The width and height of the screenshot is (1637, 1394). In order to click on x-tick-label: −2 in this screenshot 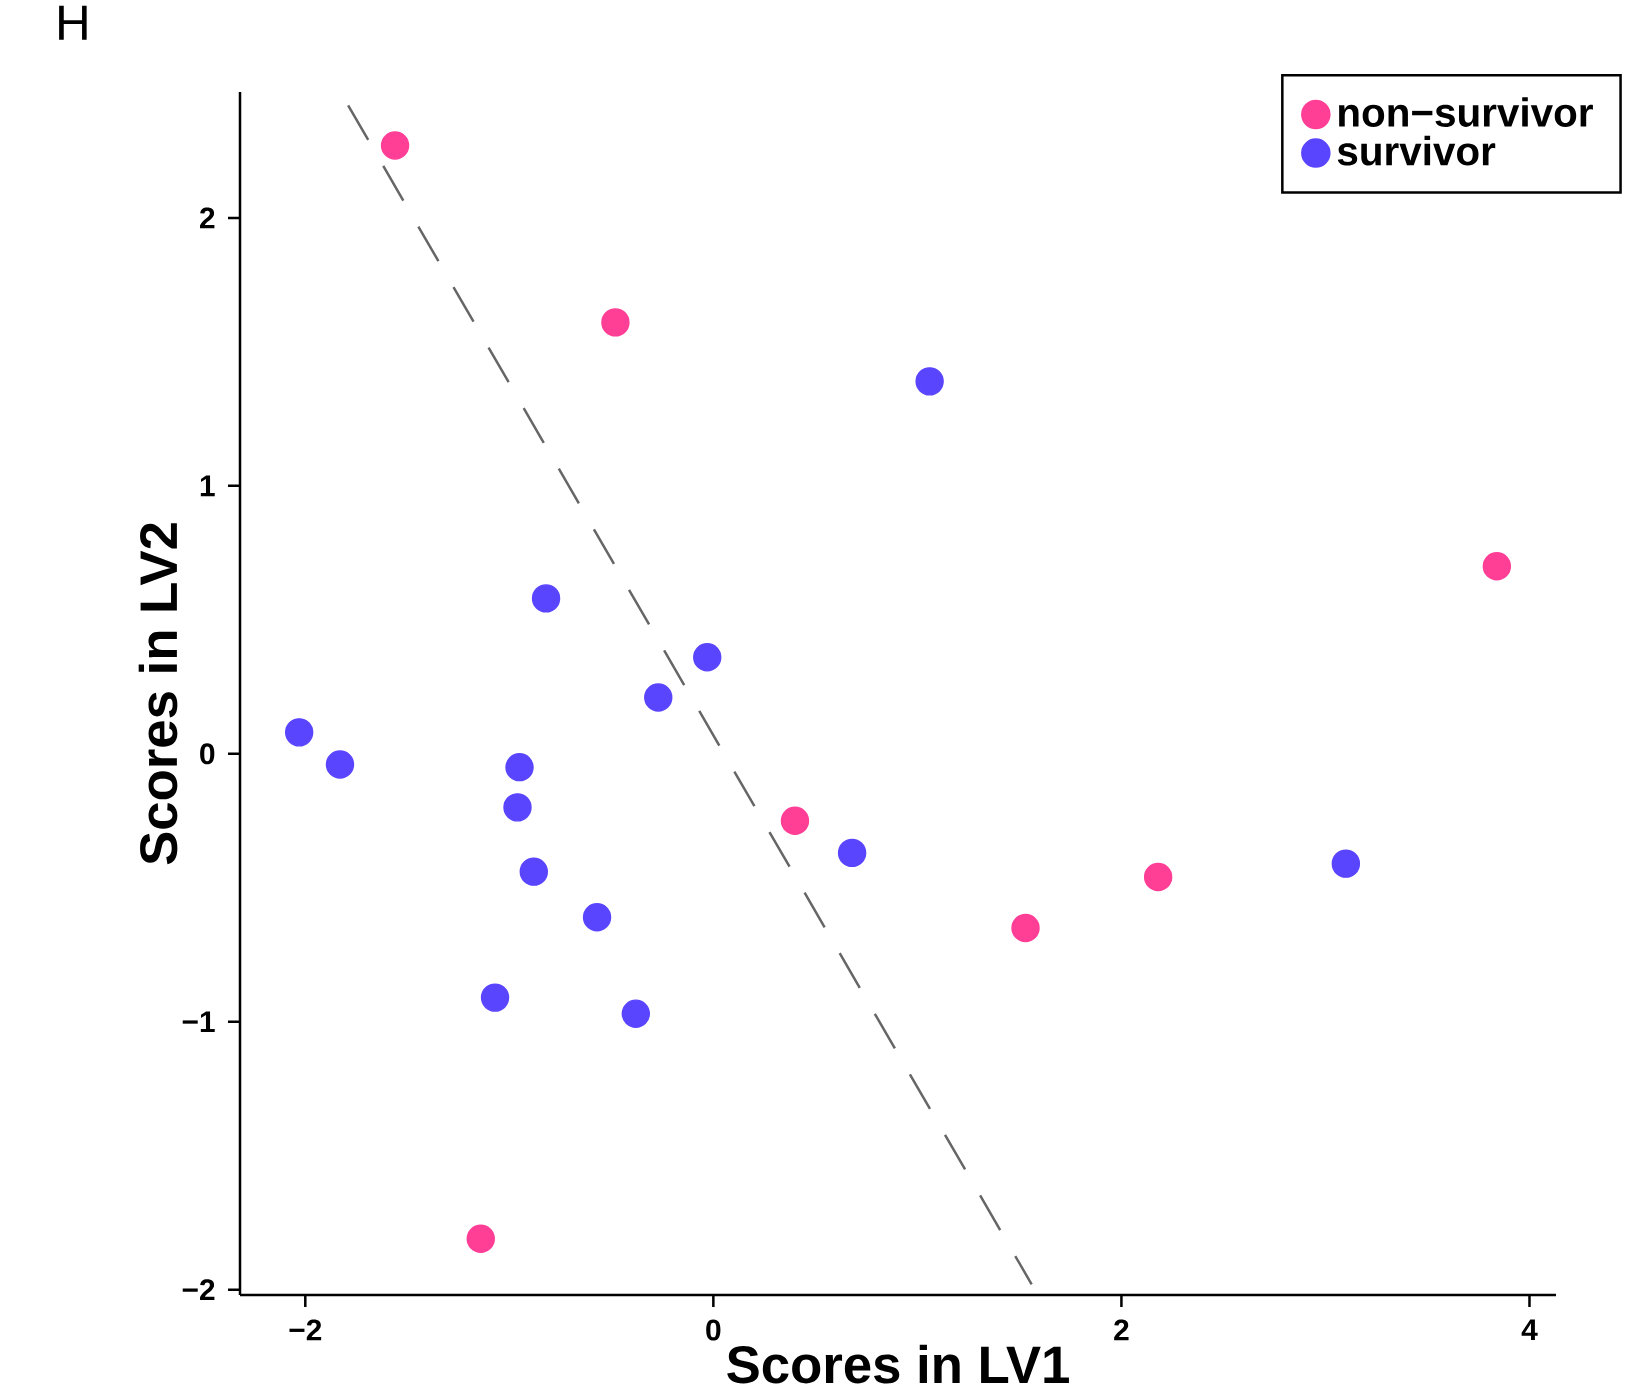, I will do `click(305, 1330)`.